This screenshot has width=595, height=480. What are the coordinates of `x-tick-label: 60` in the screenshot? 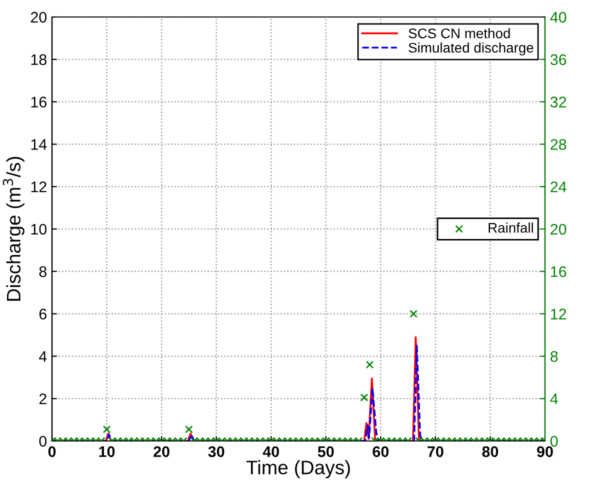 It's located at (380, 452).